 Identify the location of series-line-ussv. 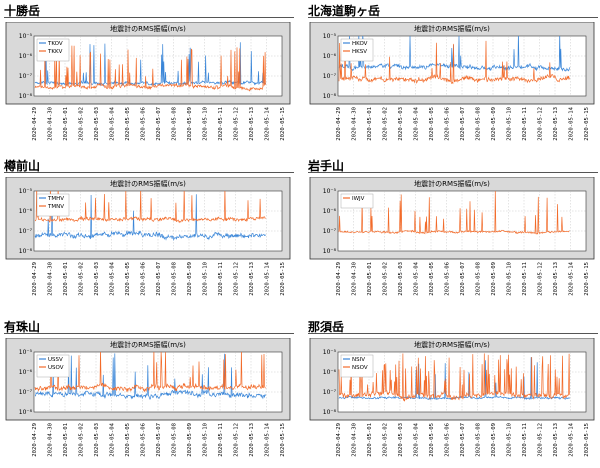
(150, 376).